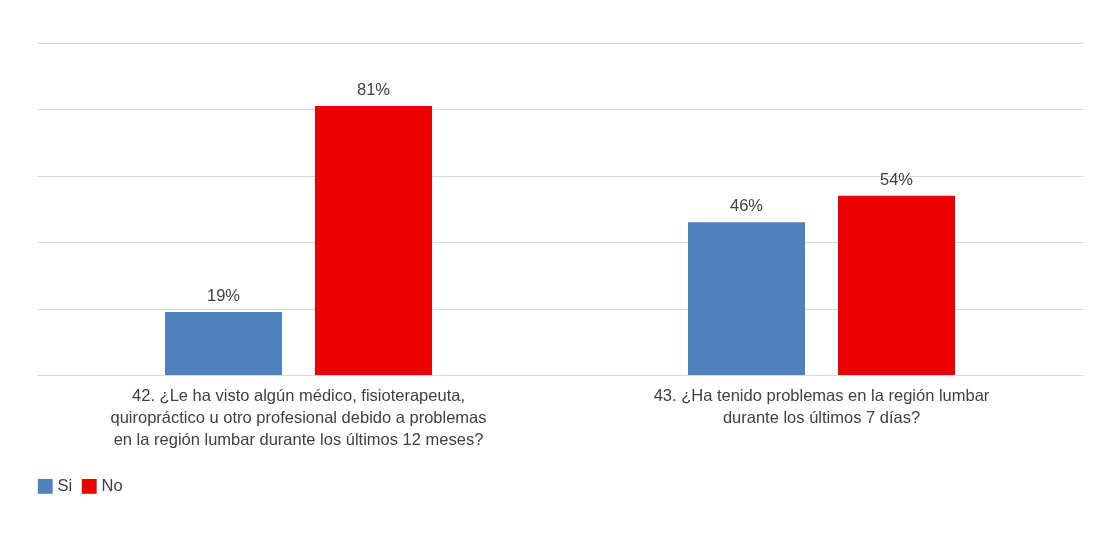 The height and width of the screenshot is (547, 1098). What do you see at coordinates (821, 405) in the screenshot?
I see `x-tick-label: 43. ¿Ha tenido problemas en la región lumbar durante los últimos 7 días?` at bounding box center [821, 405].